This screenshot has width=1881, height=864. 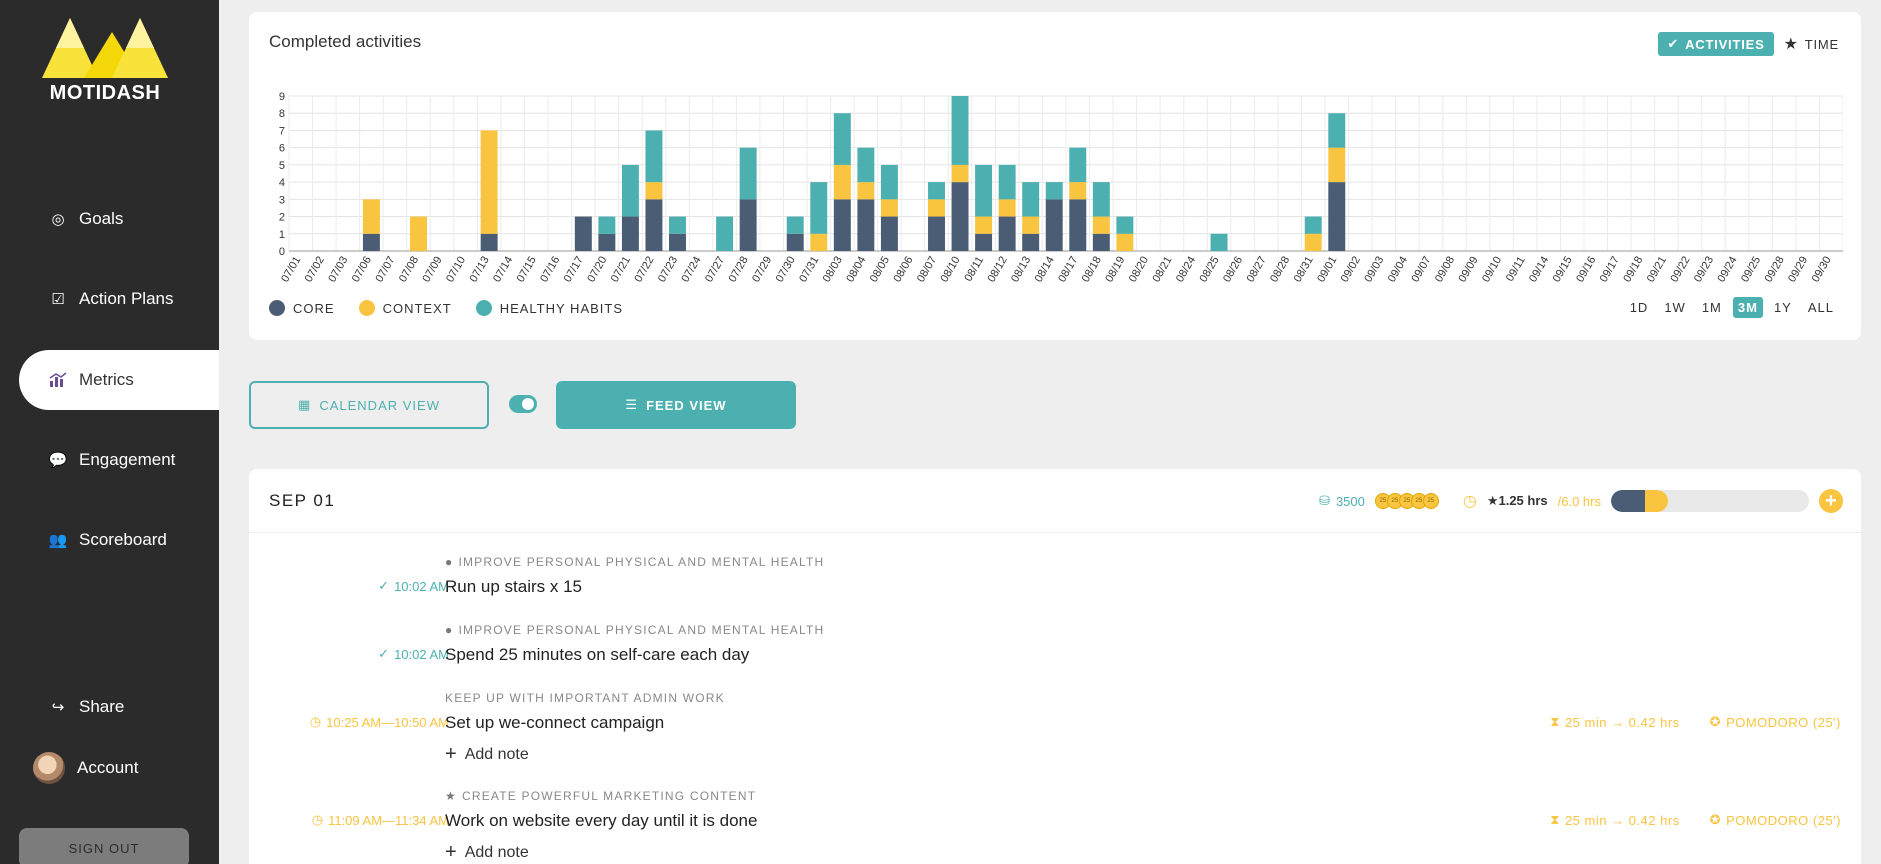 What do you see at coordinates (1782, 307) in the screenshot?
I see `range-1y: 1Y` at bounding box center [1782, 307].